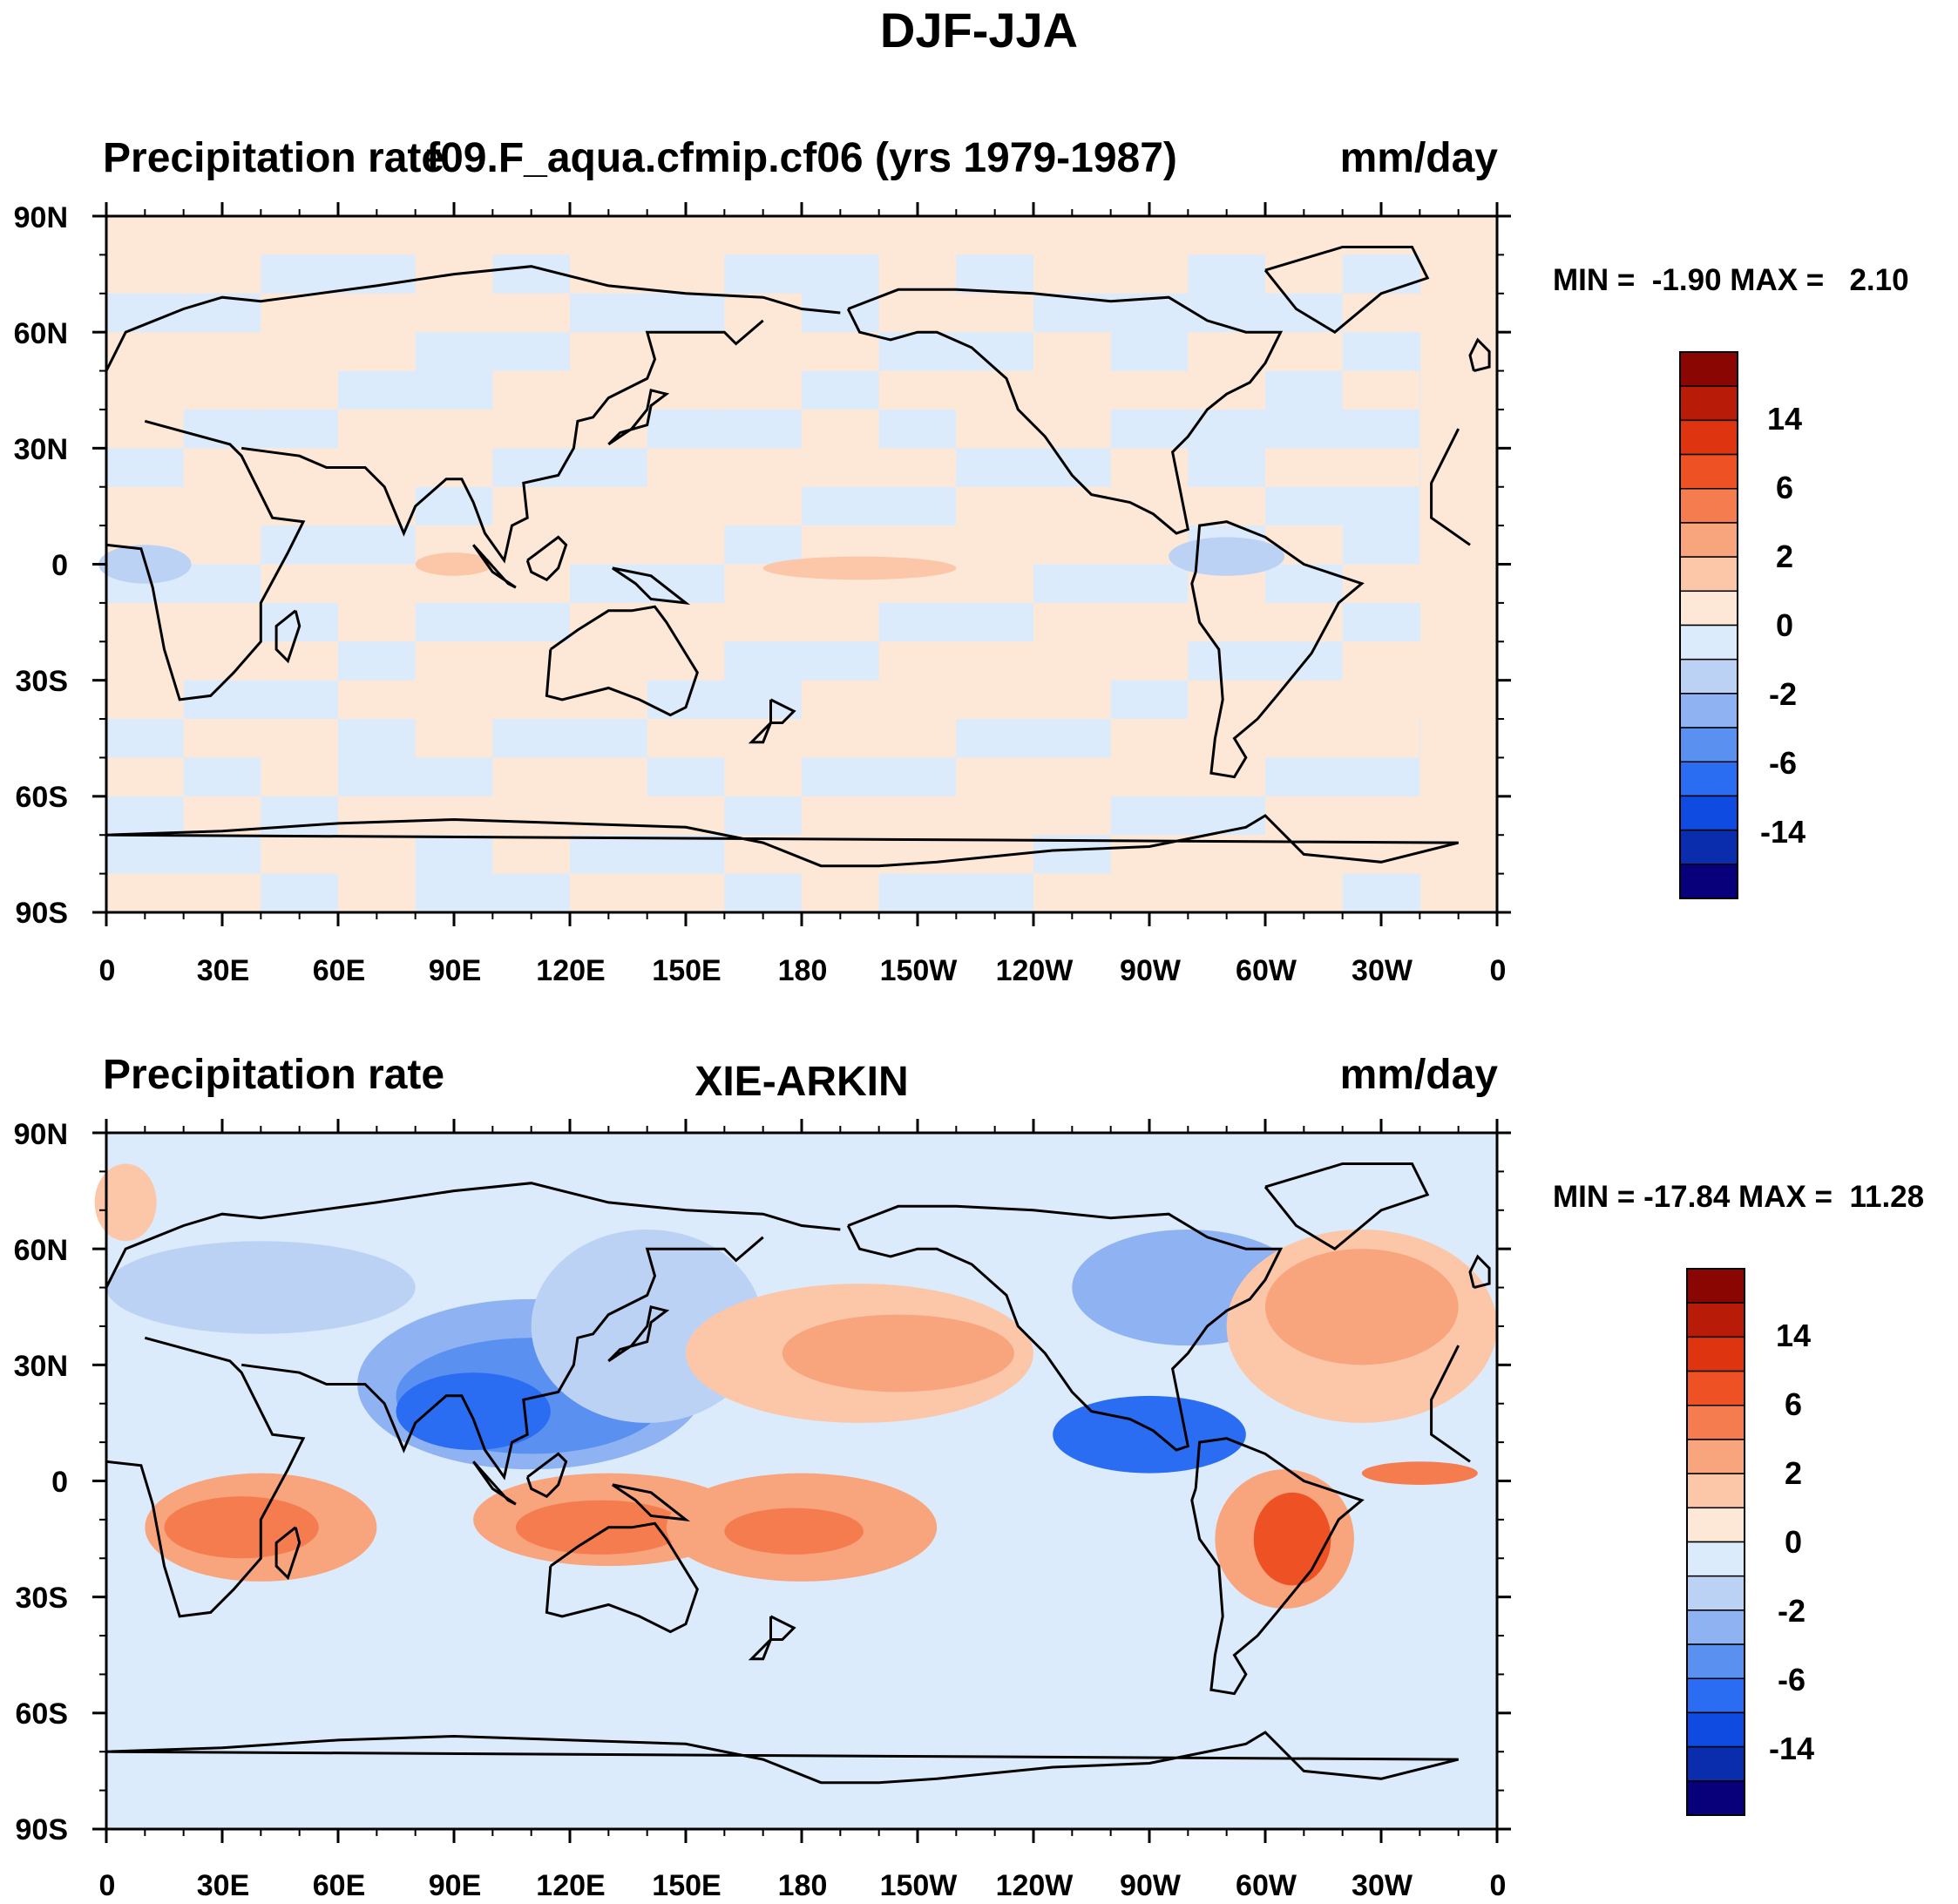  I want to click on colorbar-top, so click(1708, 625).